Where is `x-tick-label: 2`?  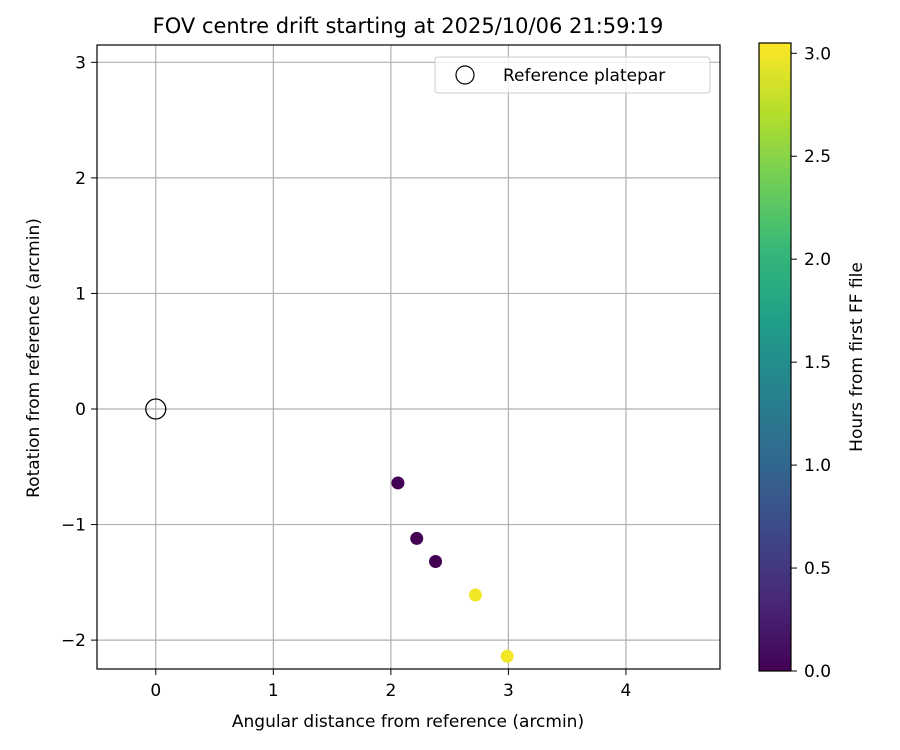
x-tick-label: 2 is located at coordinates (390, 691).